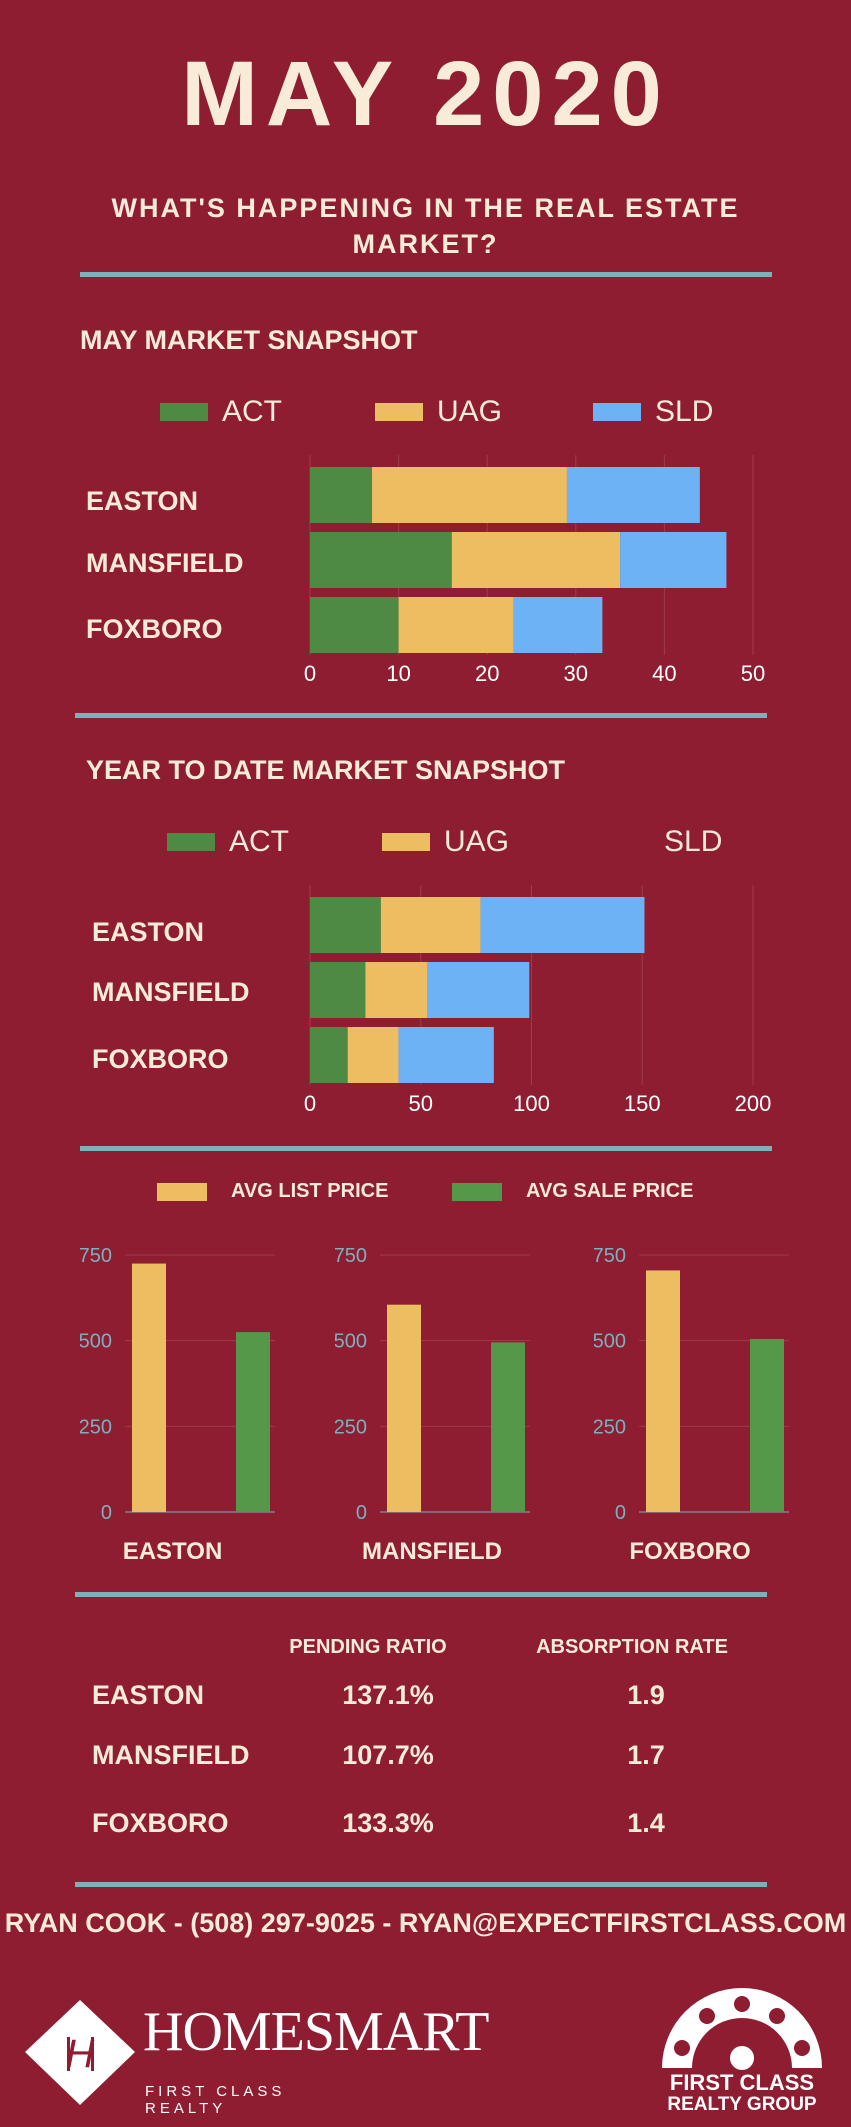 This screenshot has width=851, height=2127. Describe the element at coordinates (470, 411) in the screenshot. I see `legend-label: UAG` at that location.